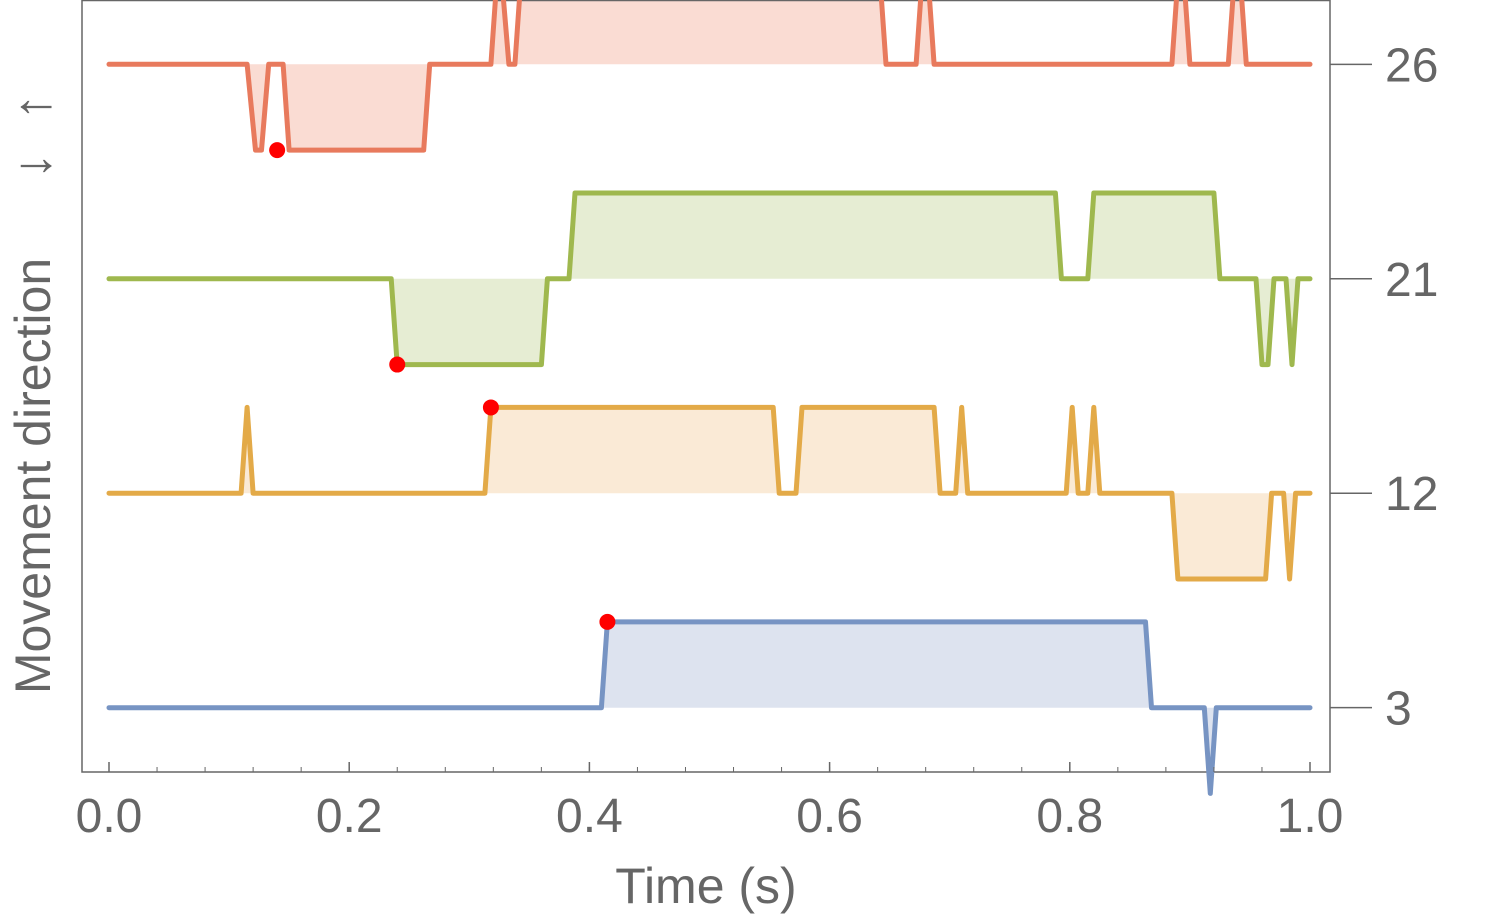 The height and width of the screenshot is (918, 1500). Describe the element at coordinates (1411, 494) in the screenshot. I see `series-label-12: 12` at that location.